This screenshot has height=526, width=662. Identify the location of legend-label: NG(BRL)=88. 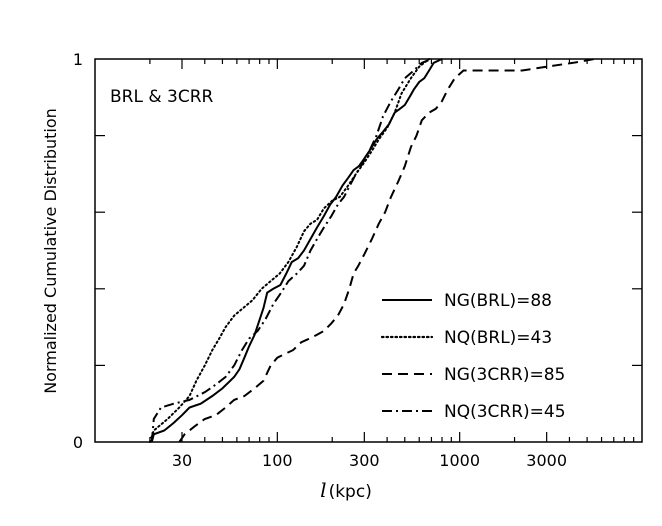
(498, 301).